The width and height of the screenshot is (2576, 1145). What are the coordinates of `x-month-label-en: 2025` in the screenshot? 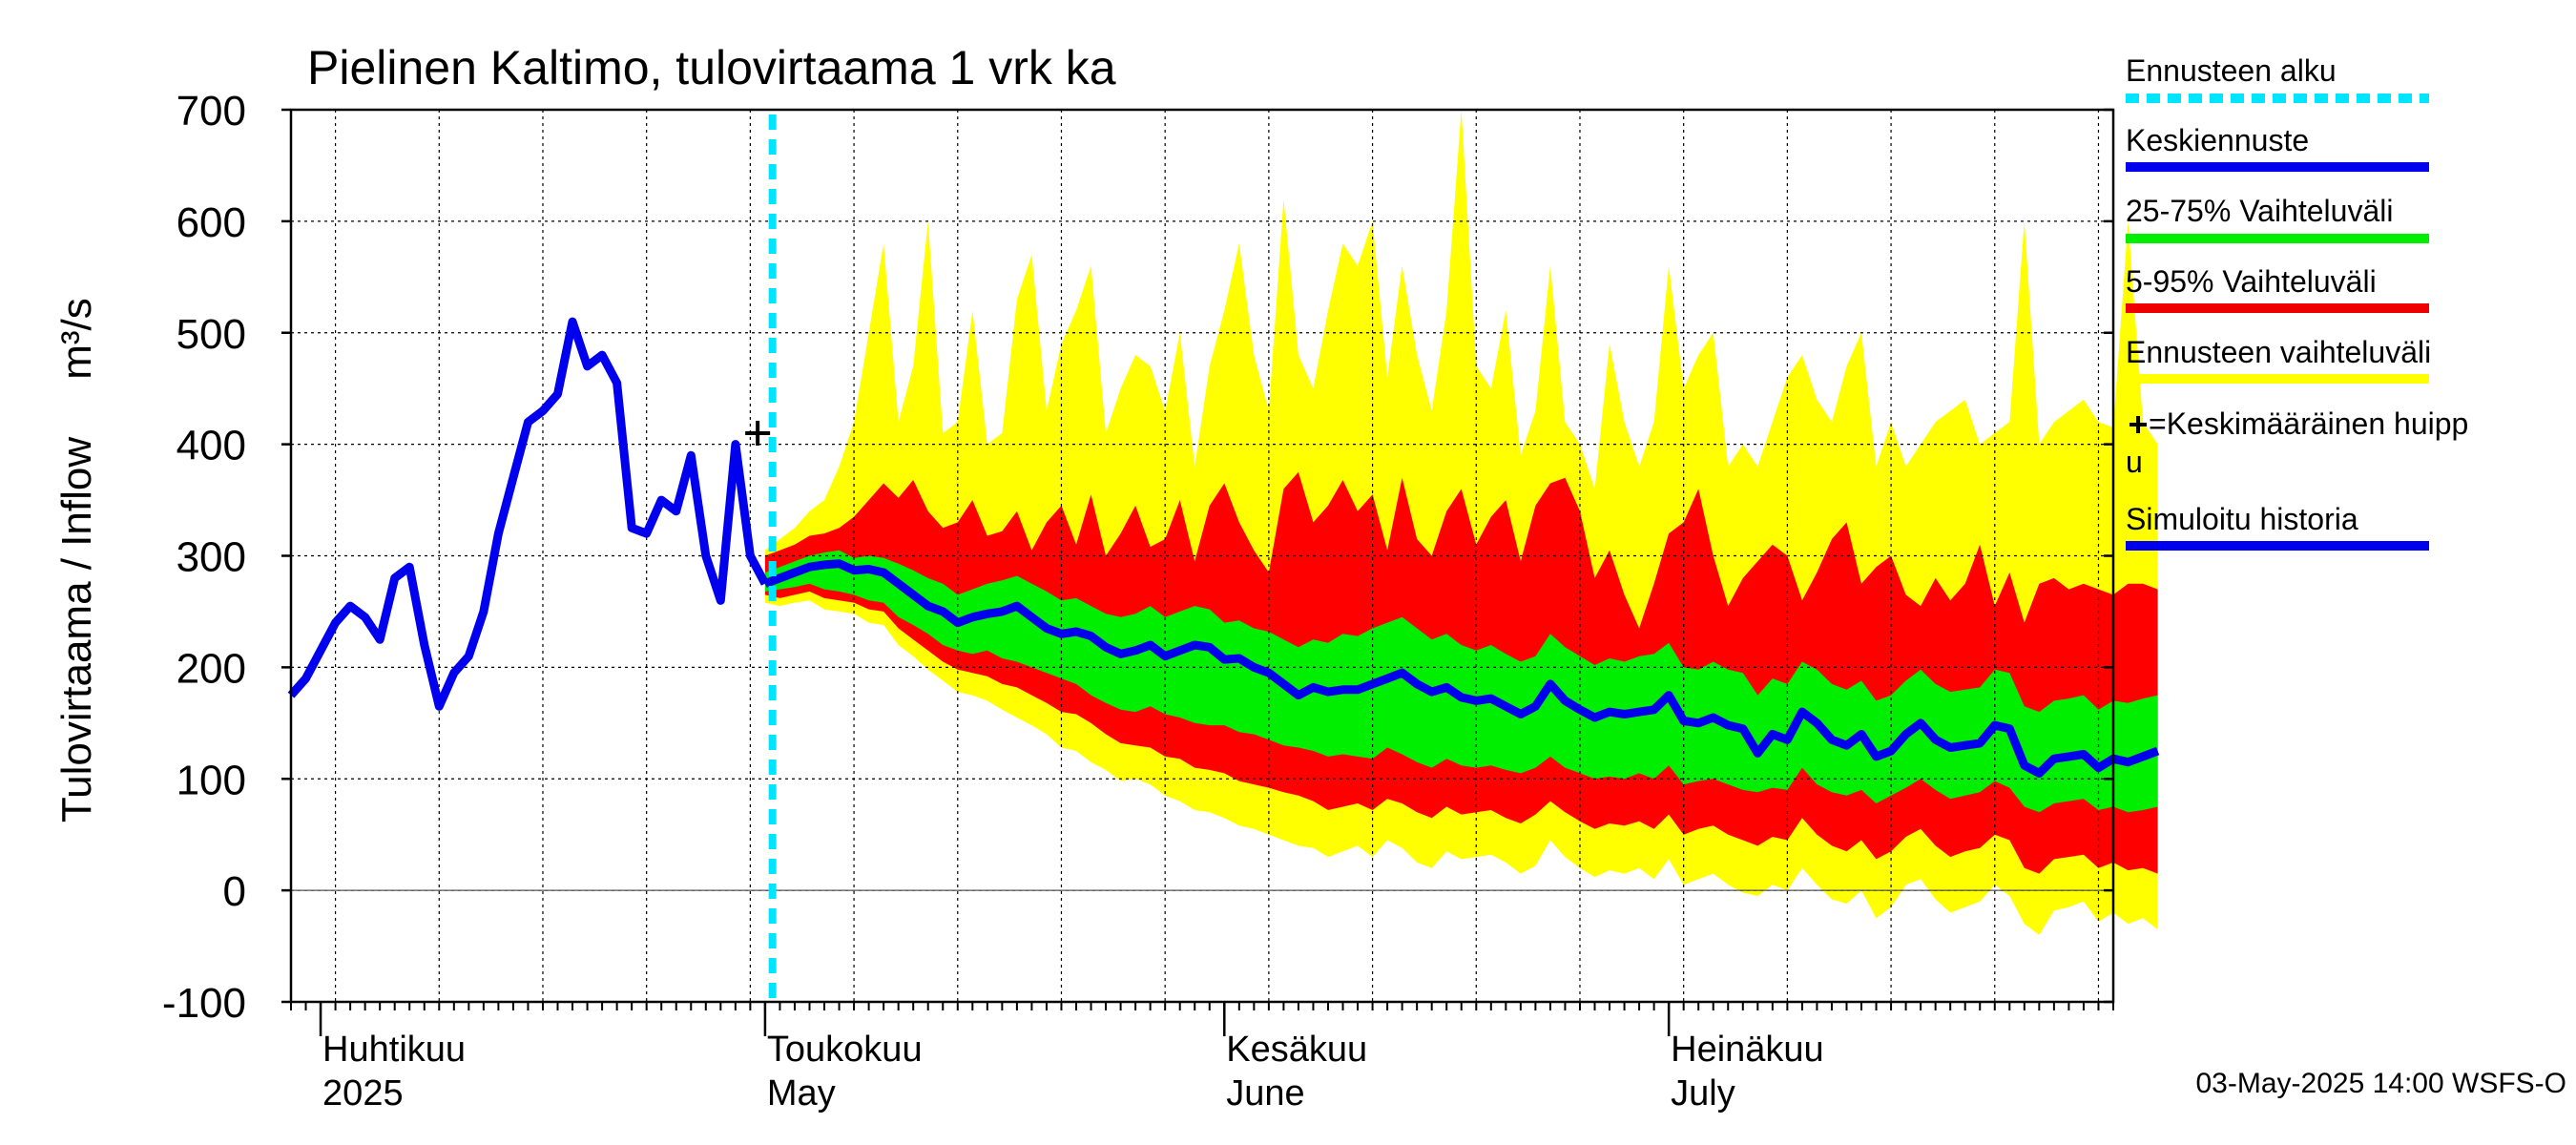 It's located at (363, 1094).